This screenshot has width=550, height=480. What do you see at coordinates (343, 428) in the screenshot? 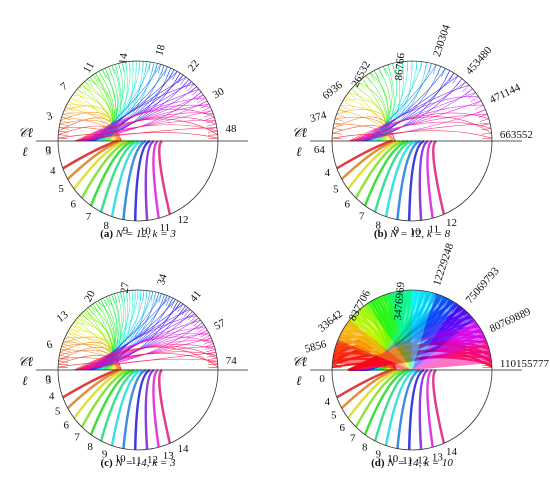
I see `bottom-label: 6` at bounding box center [343, 428].